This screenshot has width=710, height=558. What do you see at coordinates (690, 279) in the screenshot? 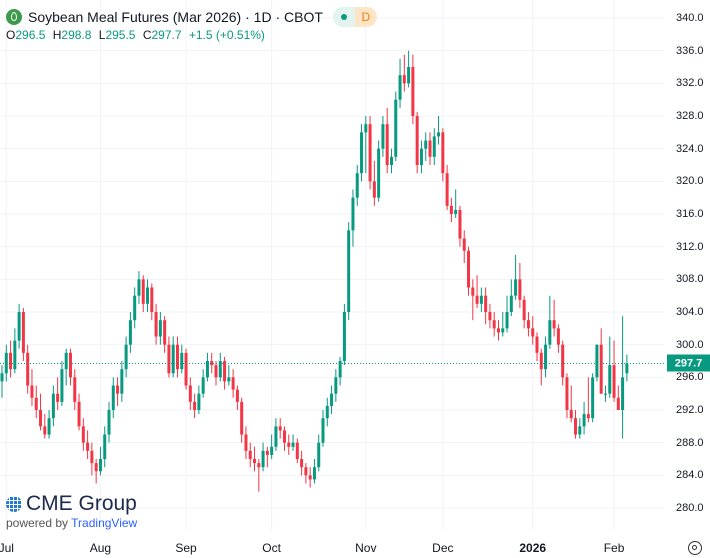
I see `y-tick-label: 308.0` at bounding box center [690, 279].